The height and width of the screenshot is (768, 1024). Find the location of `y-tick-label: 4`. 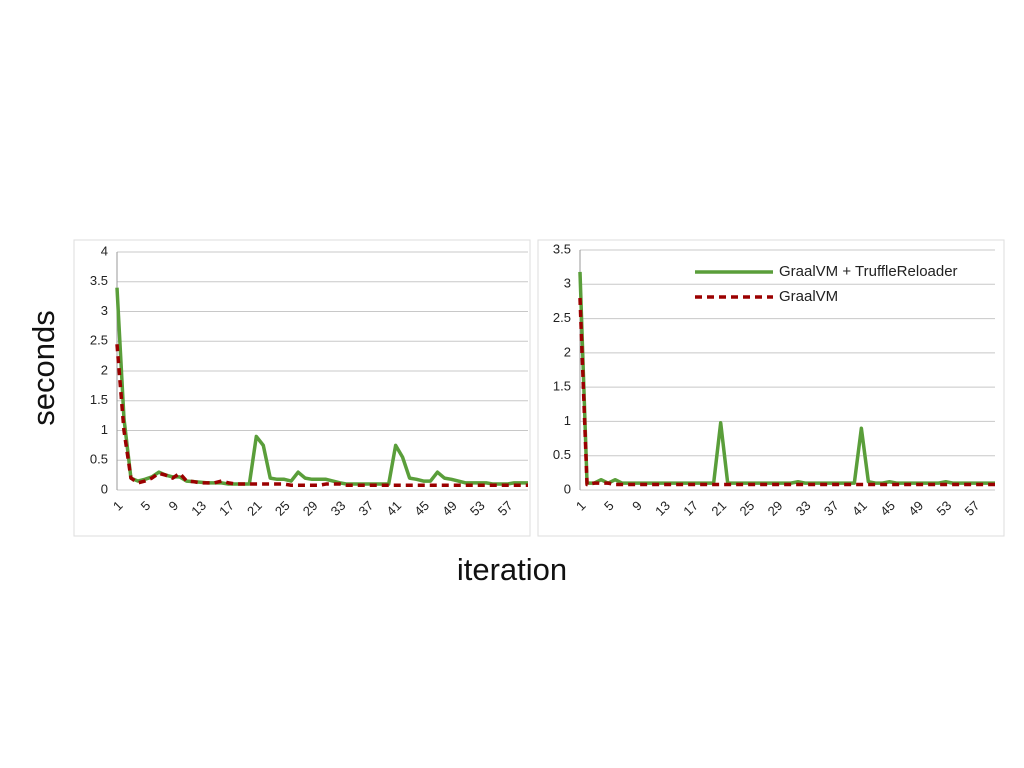

y-tick-label: 4 is located at coordinates (104, 250).